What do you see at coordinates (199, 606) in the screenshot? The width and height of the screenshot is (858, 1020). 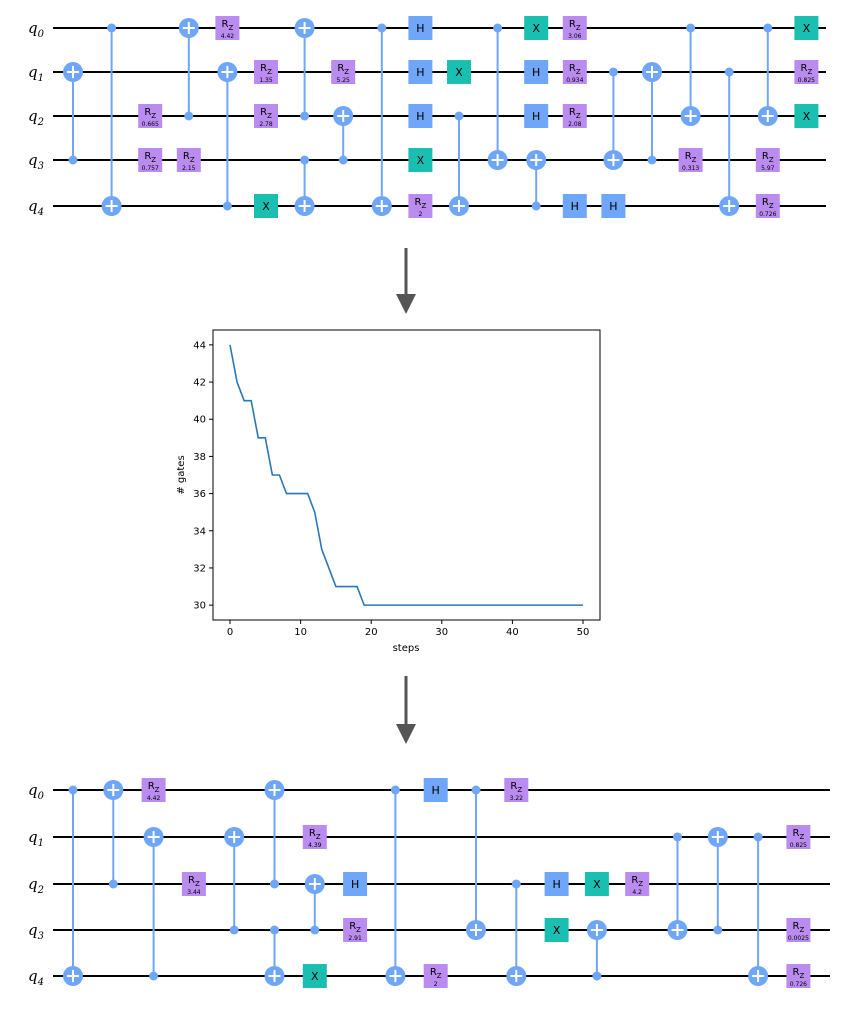 I see `y-tick-label: 30` at bounding box center [199, 606].